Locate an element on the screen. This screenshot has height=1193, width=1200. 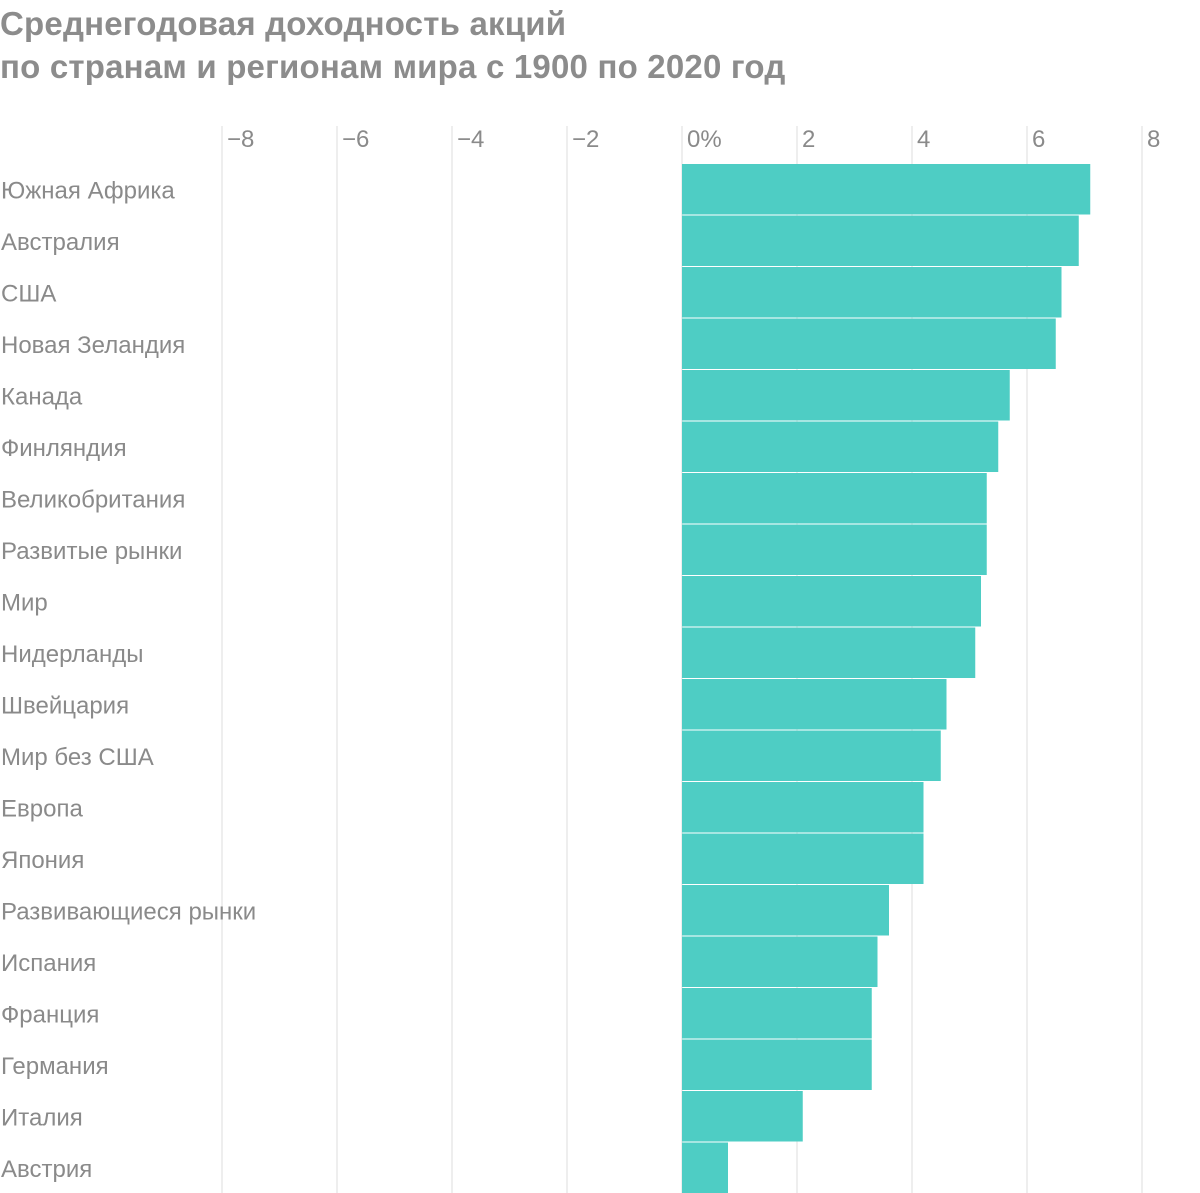
category-label: Южная Африка is located at coordinates (88, 190).